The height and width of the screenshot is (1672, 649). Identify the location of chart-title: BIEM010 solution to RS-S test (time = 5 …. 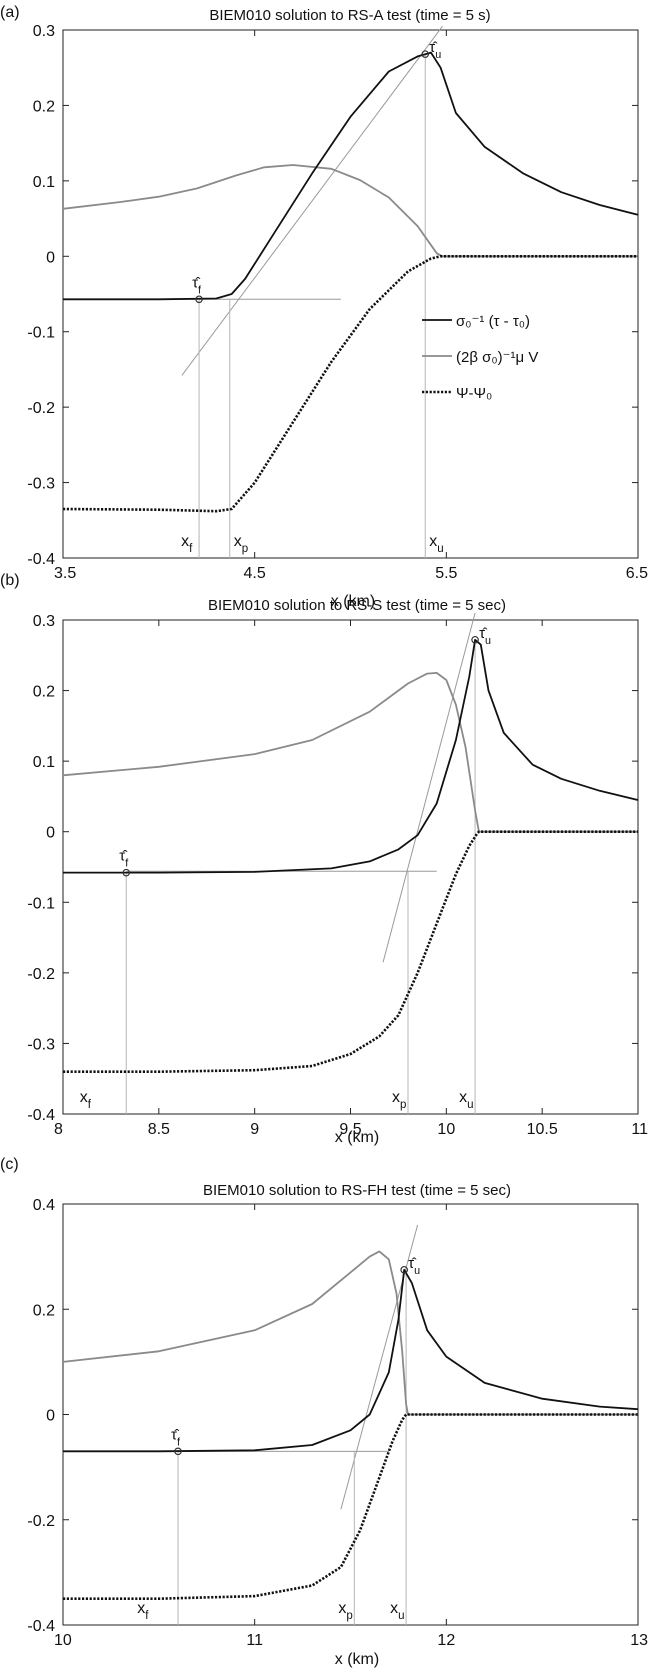
(357, 605).